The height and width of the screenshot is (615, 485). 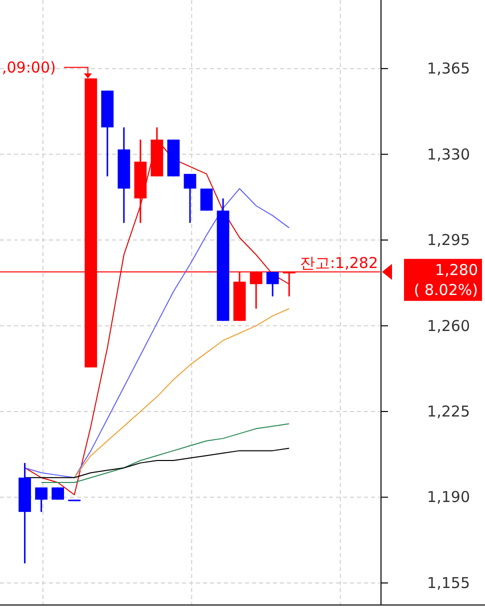 What do you see at coordinates (448, 240) in the screenshot?
I see `y-tick-label: 1,295` at bounding box center [448, 240].